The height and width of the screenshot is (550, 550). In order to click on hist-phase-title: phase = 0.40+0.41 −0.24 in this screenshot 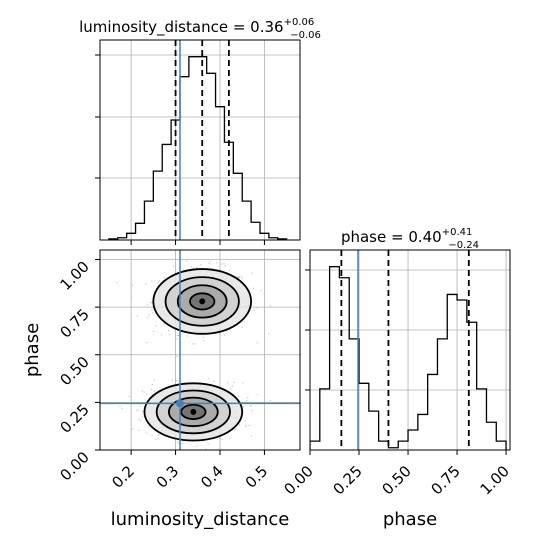, I will do `click(410, 239)`.